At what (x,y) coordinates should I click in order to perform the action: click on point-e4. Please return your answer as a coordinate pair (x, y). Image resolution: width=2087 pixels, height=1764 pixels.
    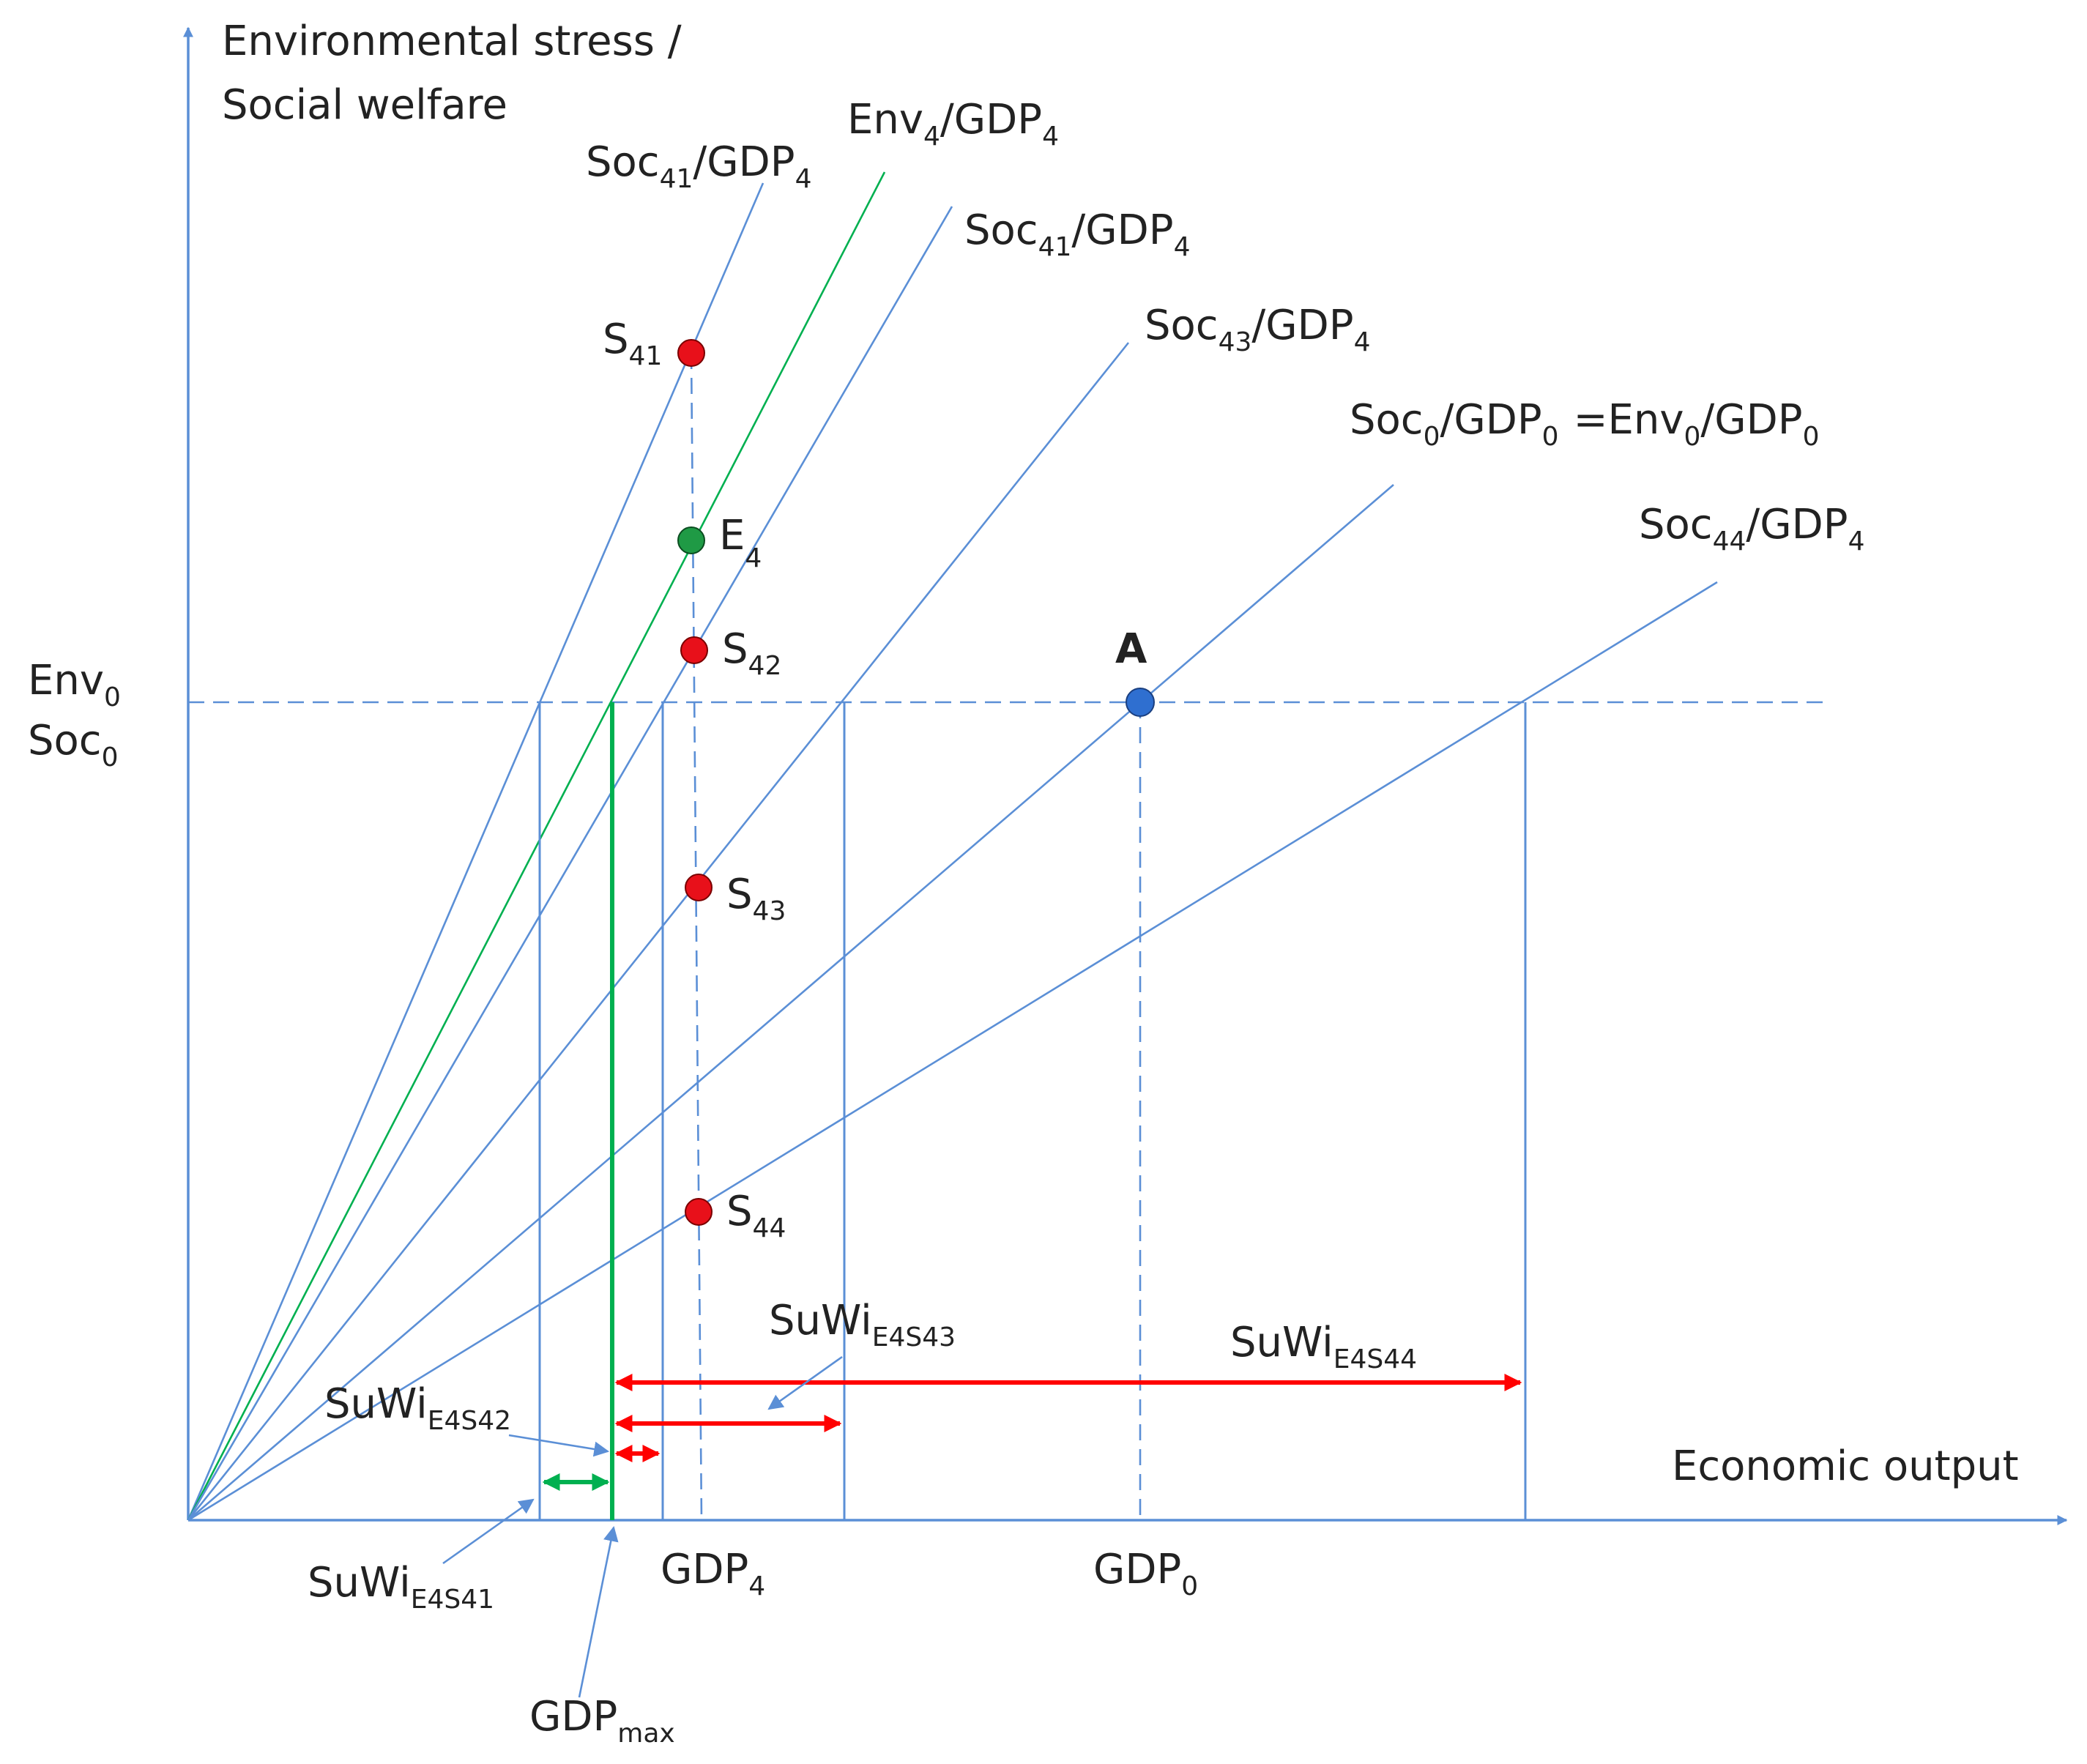
    Looking at the image, I should click on (691, 540).